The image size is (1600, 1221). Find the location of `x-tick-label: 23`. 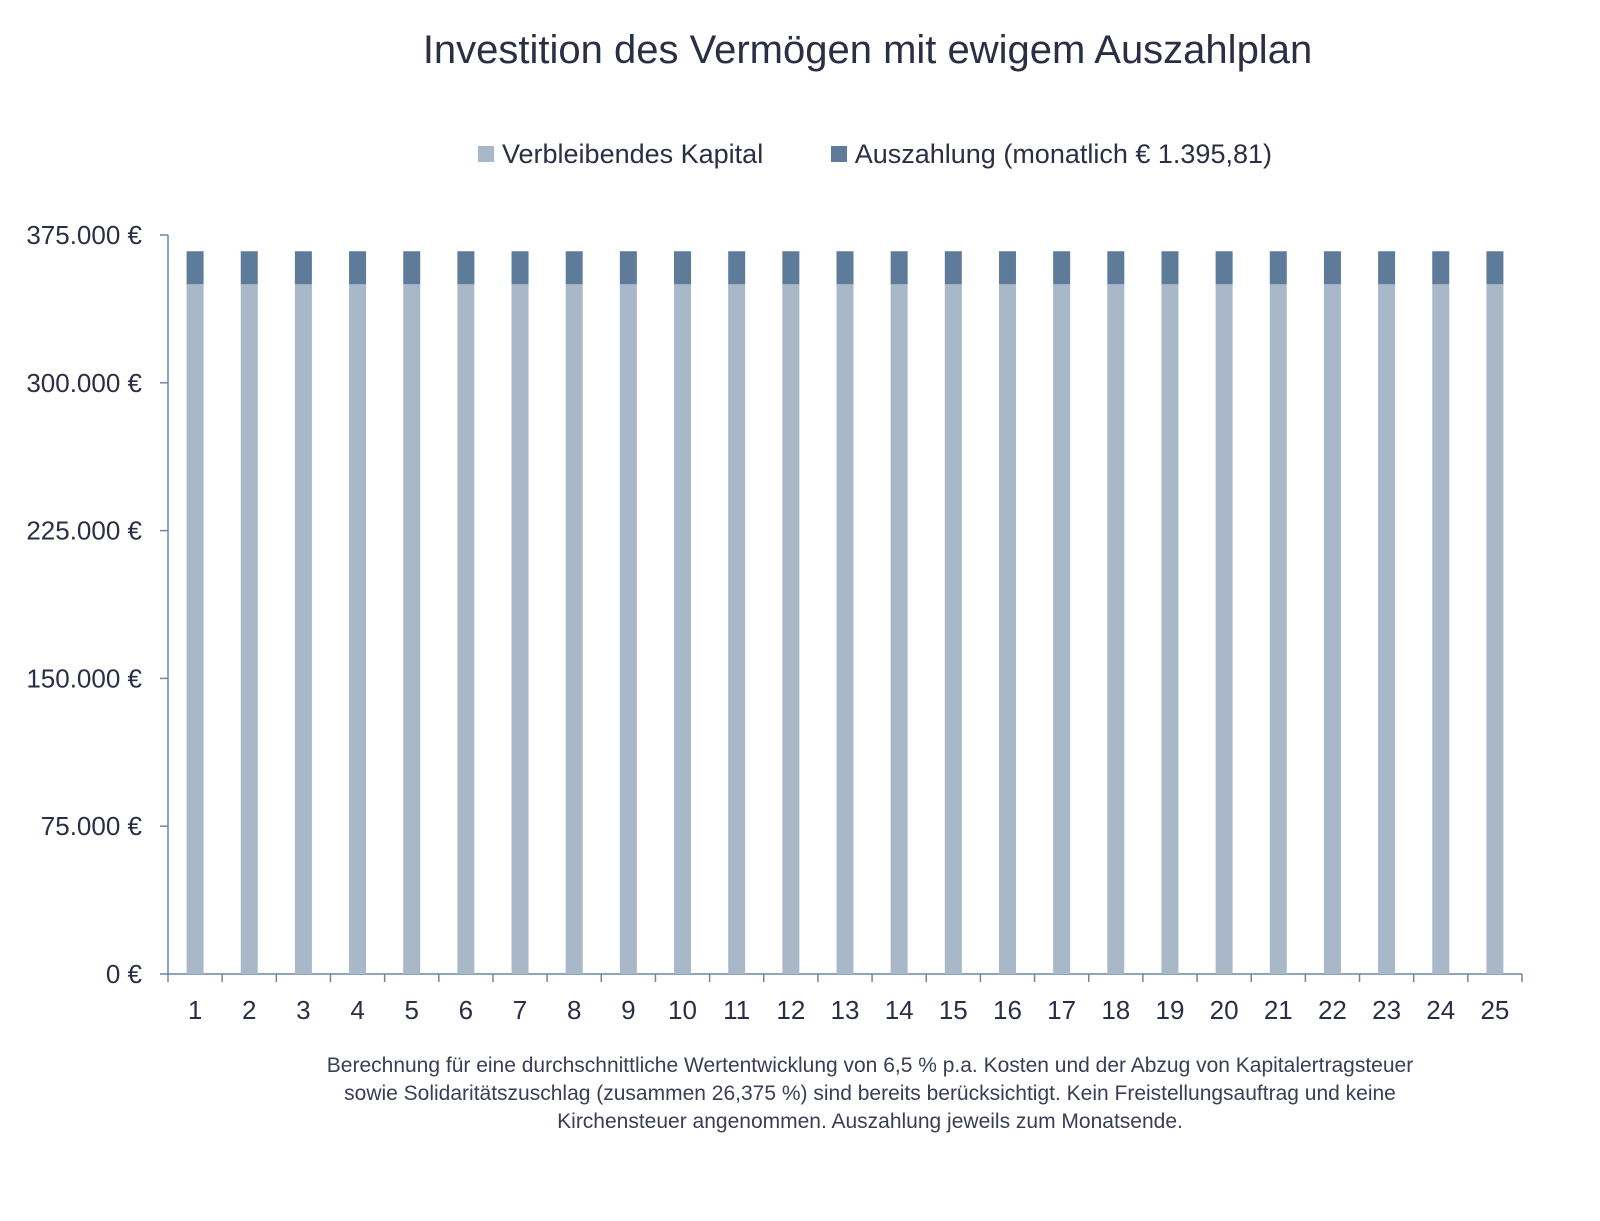

x-tick-label: 23 is located at coordinates (1386, 1010).